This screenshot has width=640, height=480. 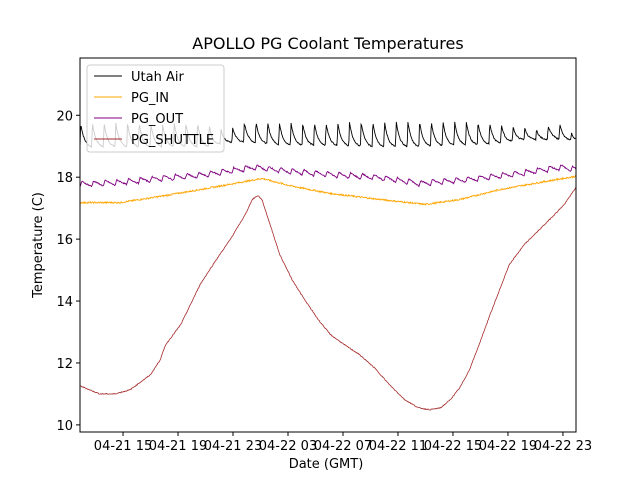 What do you see at coordinates (563, 446) in the screenshot?
I see `x-tick-label: 04-22 23` at bounding box center [563, 446].